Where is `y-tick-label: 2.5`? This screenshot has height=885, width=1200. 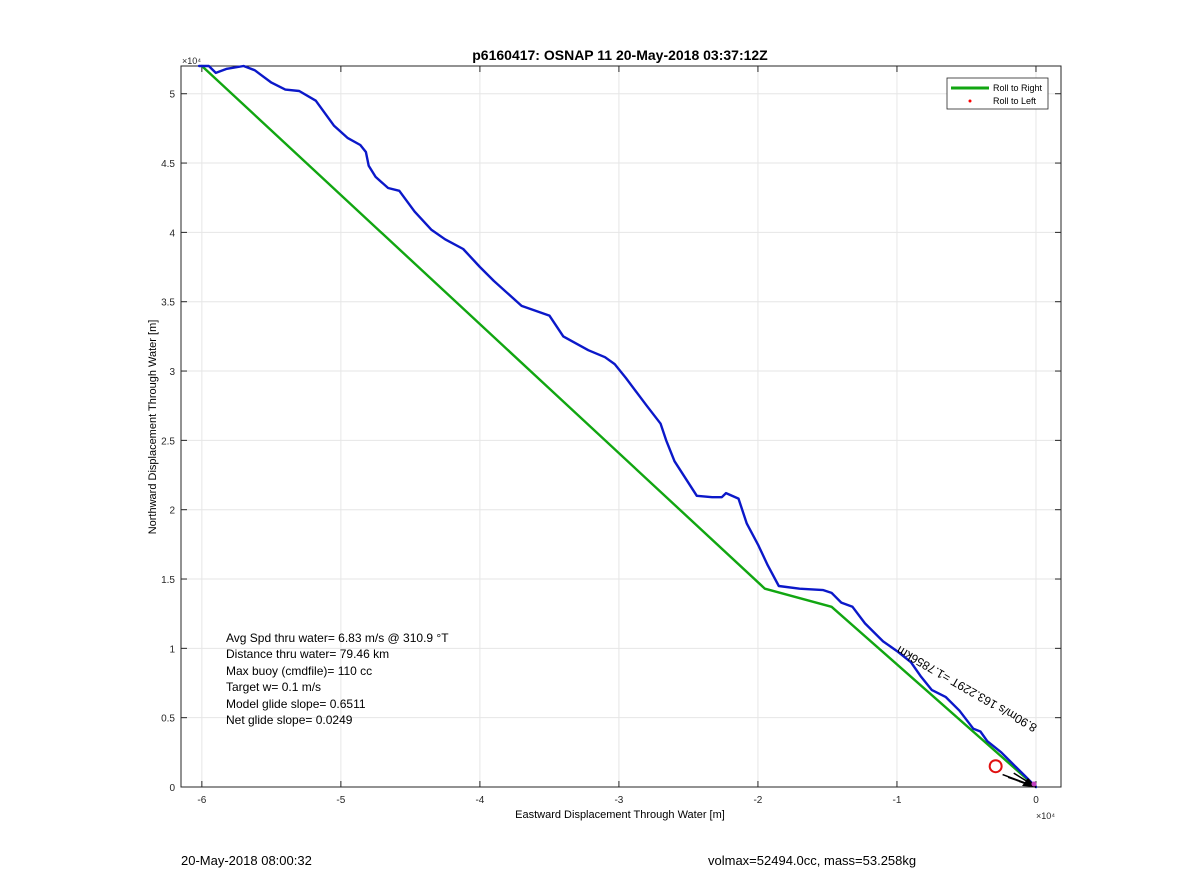 y-tick-label: 2.5 is located at coordinates (168, 441).